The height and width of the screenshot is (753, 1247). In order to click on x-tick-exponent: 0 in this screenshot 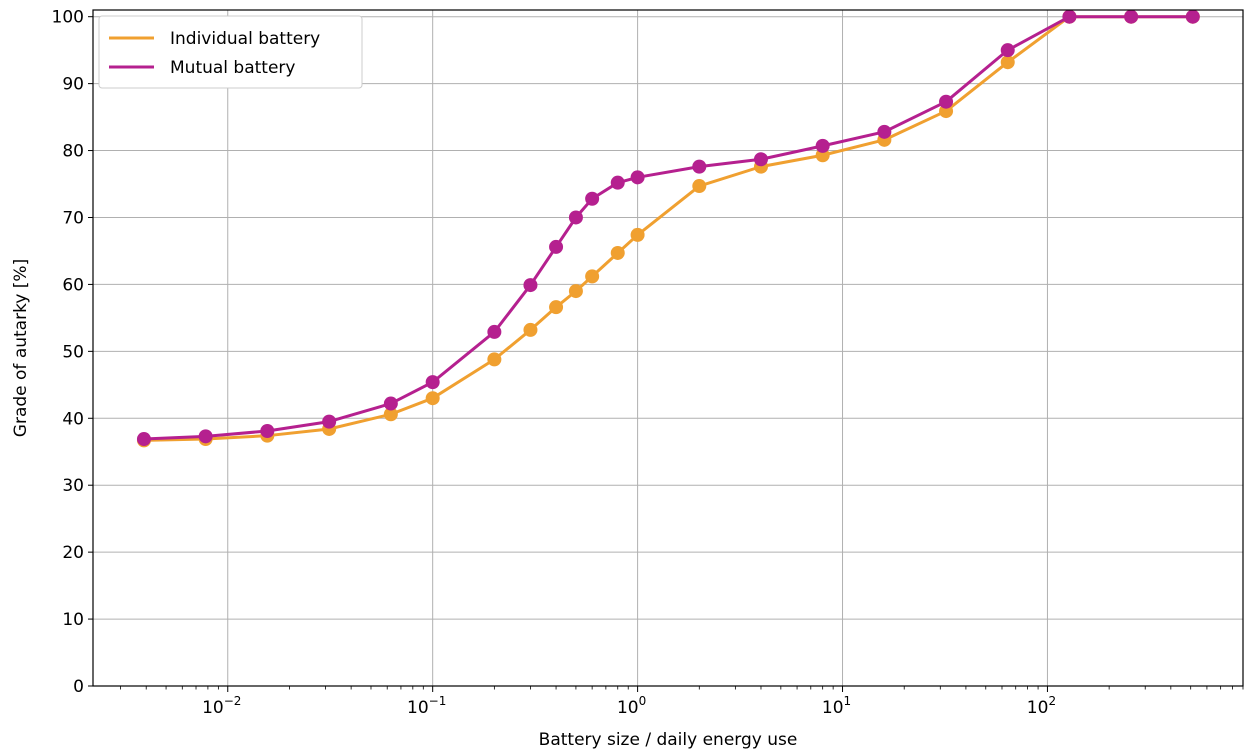, I will do `click(643, 701)`.